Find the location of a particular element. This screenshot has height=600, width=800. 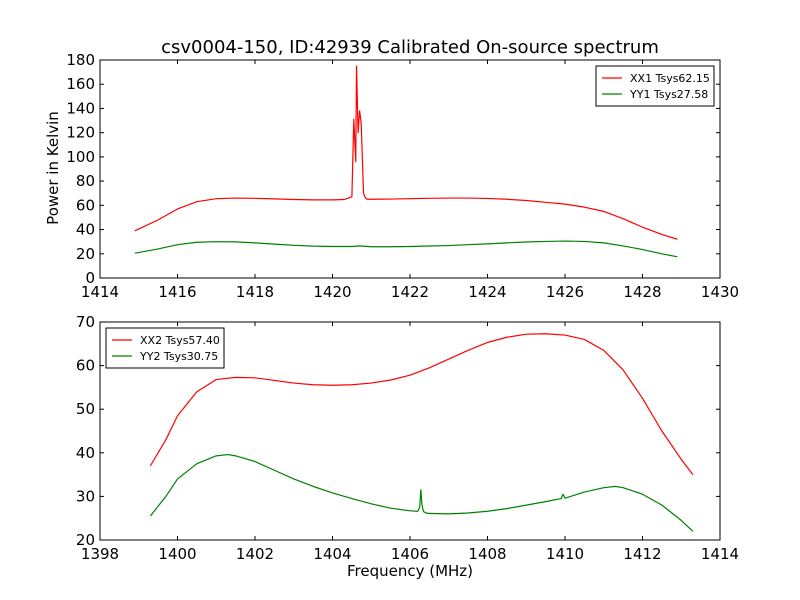

bottom-legend-label: YY2 Tsys30.75 is located at coordinates (178, 356).